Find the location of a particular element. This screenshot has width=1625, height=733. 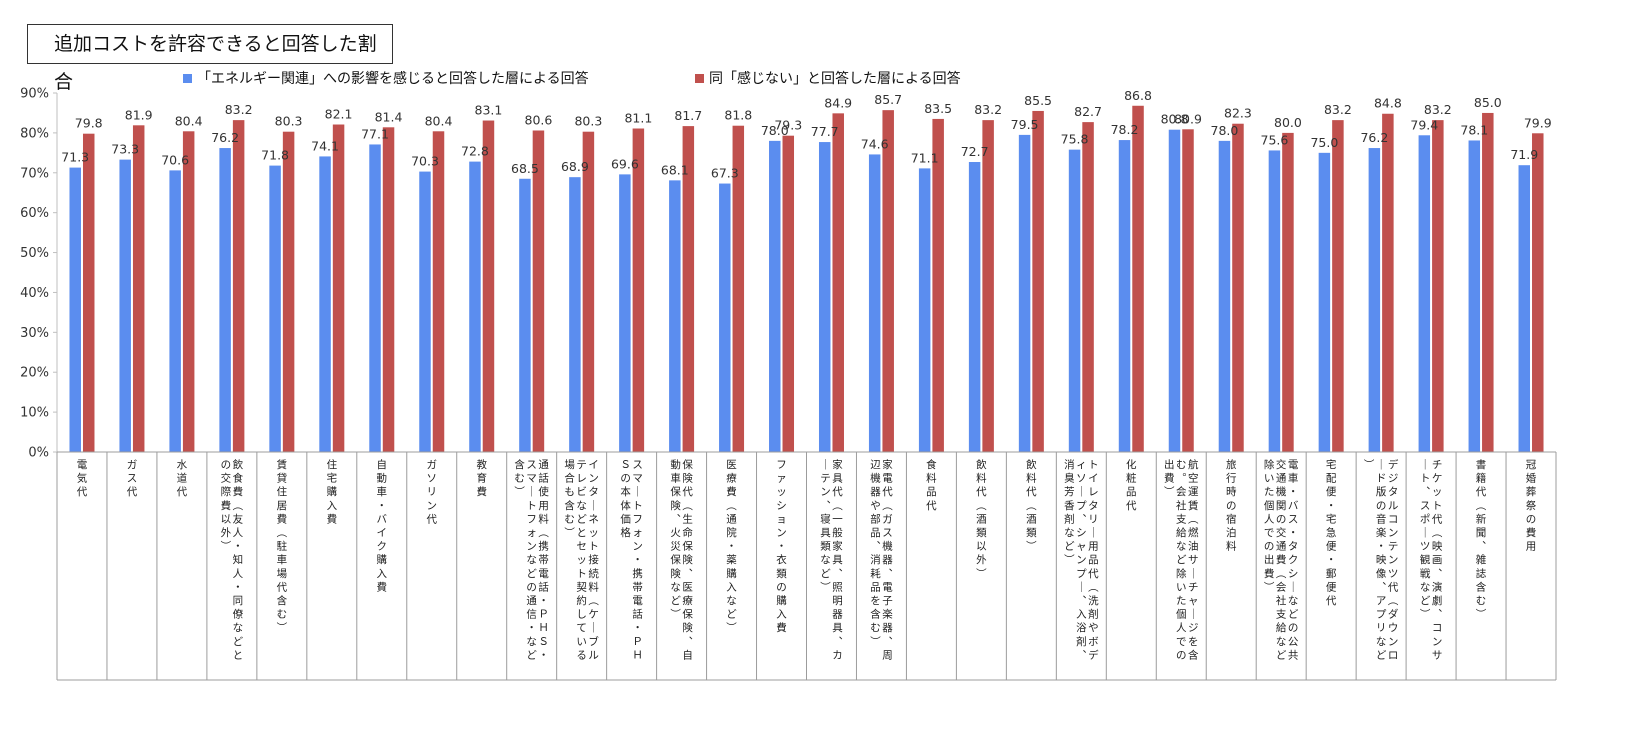

svg-text: ャ is located at coordinates (1193, 601).